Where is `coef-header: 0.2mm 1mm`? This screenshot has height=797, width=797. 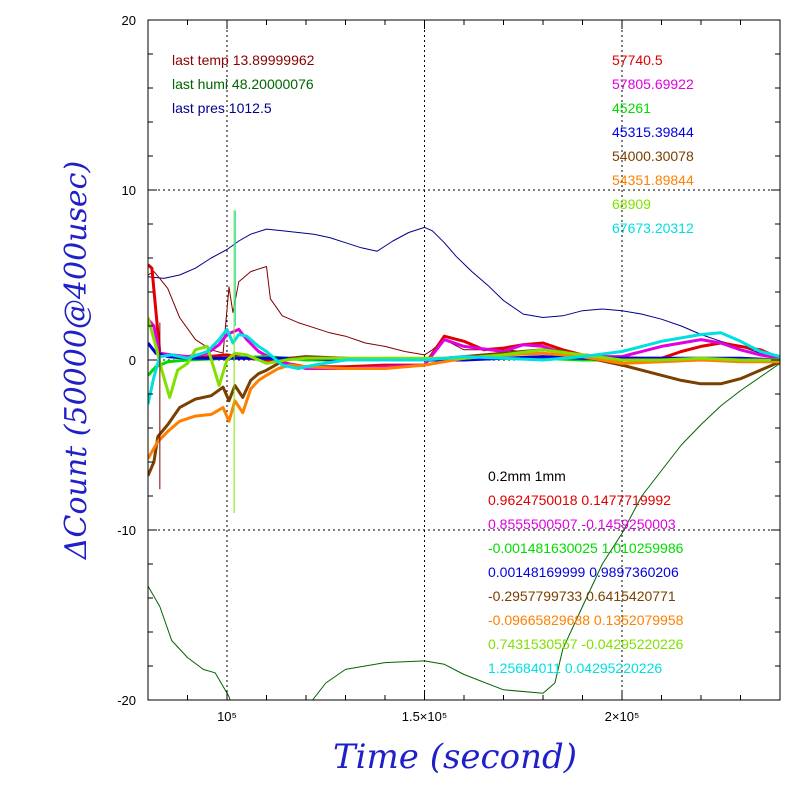 coef-header: 0.2mm 1mm is located at coordinates (527, 476).